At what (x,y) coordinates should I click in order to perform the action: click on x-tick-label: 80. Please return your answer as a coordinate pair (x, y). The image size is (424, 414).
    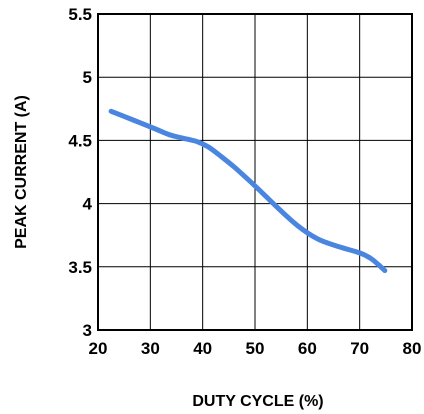
    Looking at the image, I should click on (412, 348).